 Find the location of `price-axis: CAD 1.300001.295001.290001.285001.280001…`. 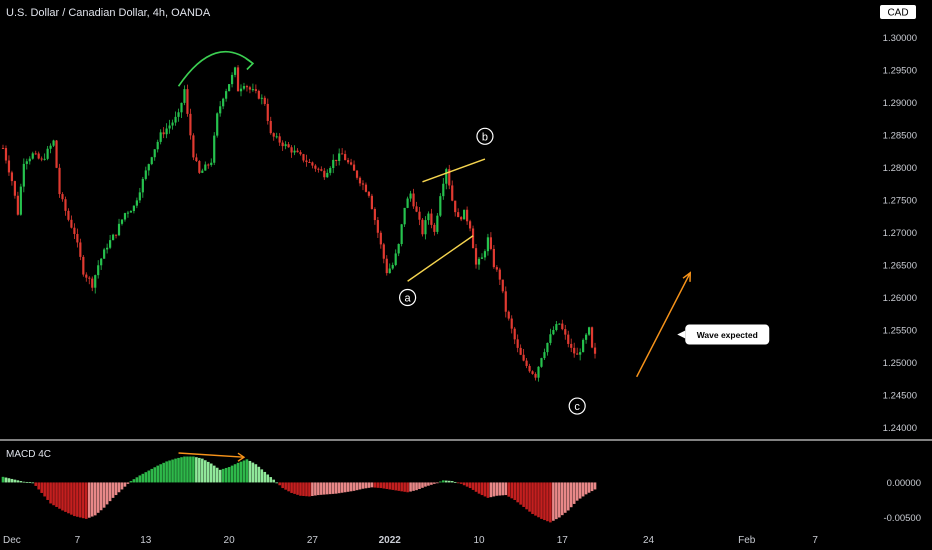

price-axis: CAD 1.300001.295001.290001.285001.280001… is located at coordinates (898, 219).